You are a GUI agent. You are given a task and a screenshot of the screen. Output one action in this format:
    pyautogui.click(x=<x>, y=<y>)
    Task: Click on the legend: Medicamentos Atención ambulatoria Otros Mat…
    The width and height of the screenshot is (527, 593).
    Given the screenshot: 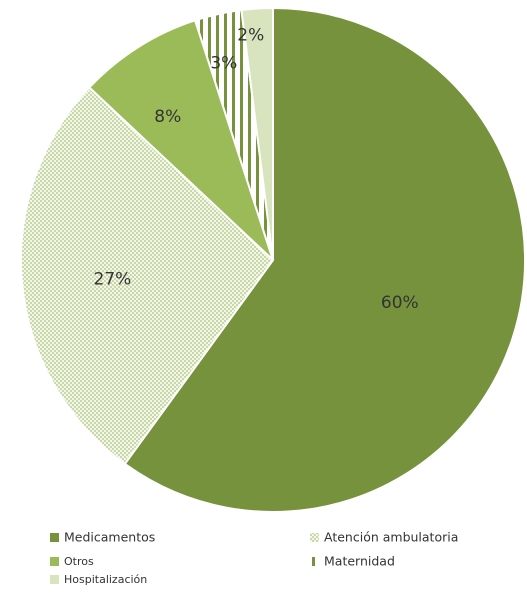 What is the action you would take?
    pyautogui.click(x=254, y=558)
    